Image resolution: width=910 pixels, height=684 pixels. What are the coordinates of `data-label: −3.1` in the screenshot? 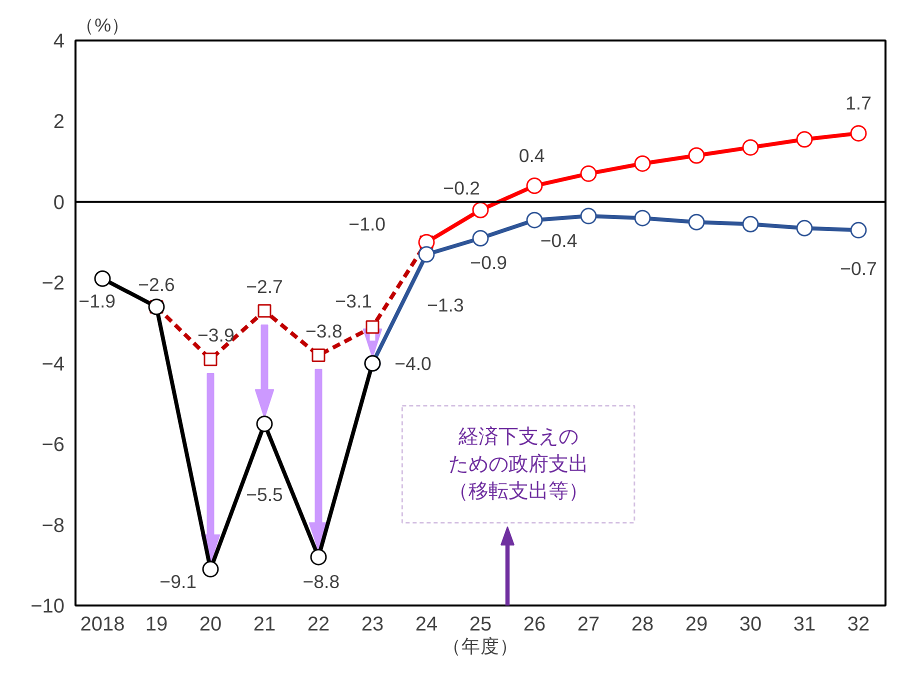 It's located at (353, 301).